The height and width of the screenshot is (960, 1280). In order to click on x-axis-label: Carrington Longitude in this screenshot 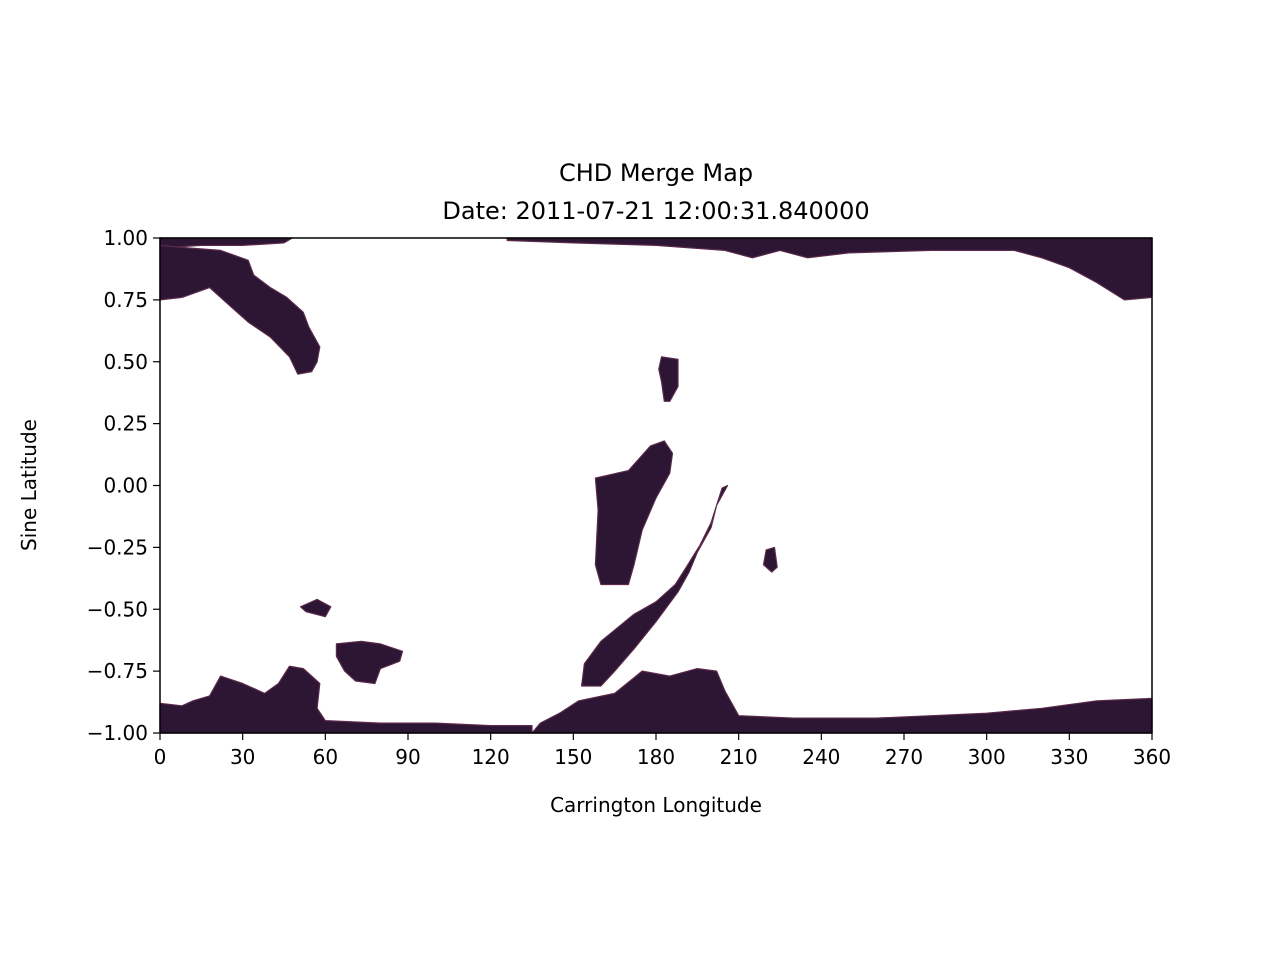, I will do `click(656, 805)`.